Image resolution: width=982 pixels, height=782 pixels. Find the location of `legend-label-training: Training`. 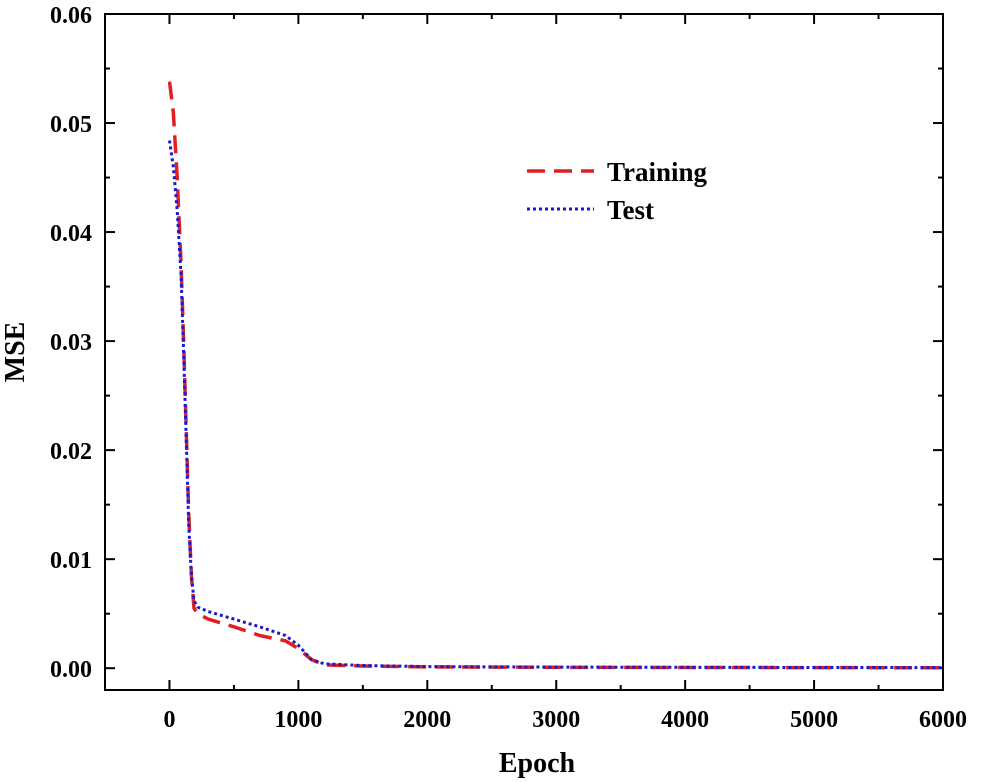

legend-label-training: Training is located at coordinates (657, 172).